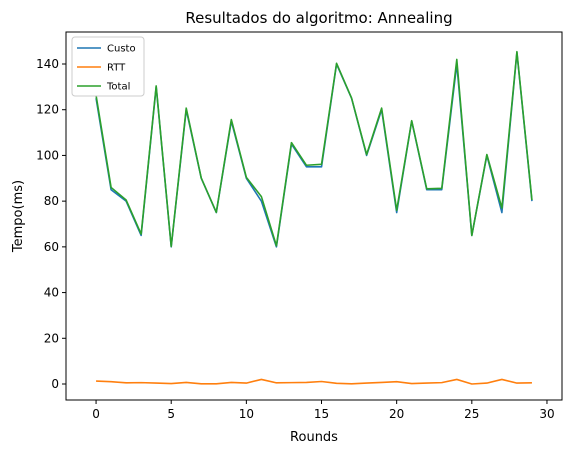 This screenshot has width=573, height=455. I want to click on y-axis: 0 20 40 60 80 100 120 140, so click(51, 224).